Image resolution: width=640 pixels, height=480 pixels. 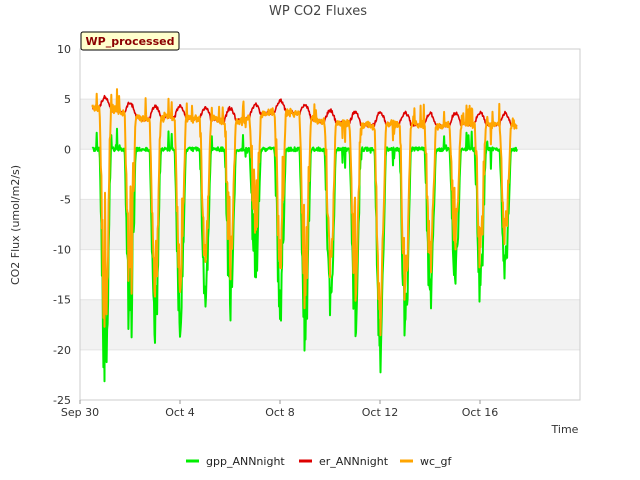 I want to click on legend-item-wc: wc_gf, so click(x=426, y=461).